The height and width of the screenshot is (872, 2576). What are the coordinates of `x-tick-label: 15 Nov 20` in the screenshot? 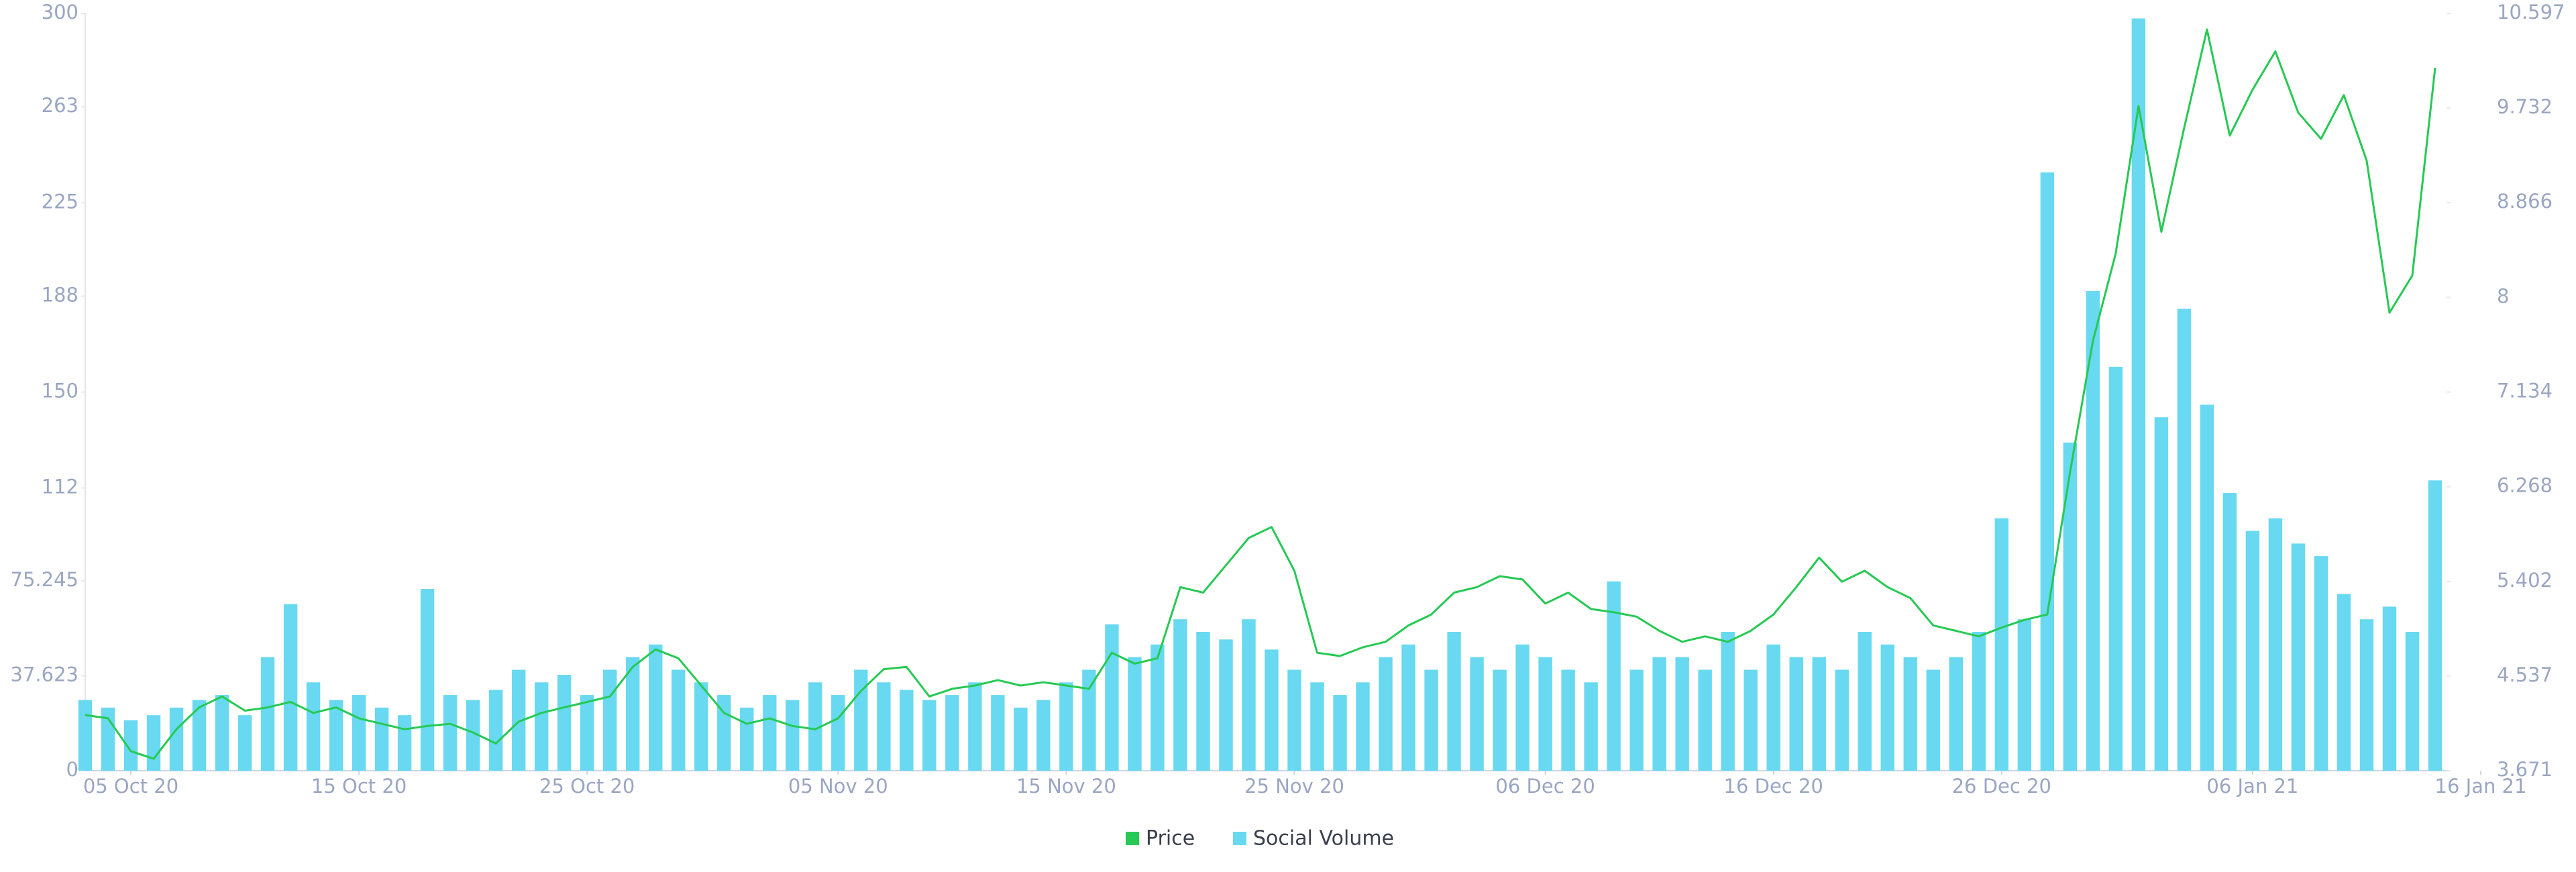 It's located at (1066, 786).